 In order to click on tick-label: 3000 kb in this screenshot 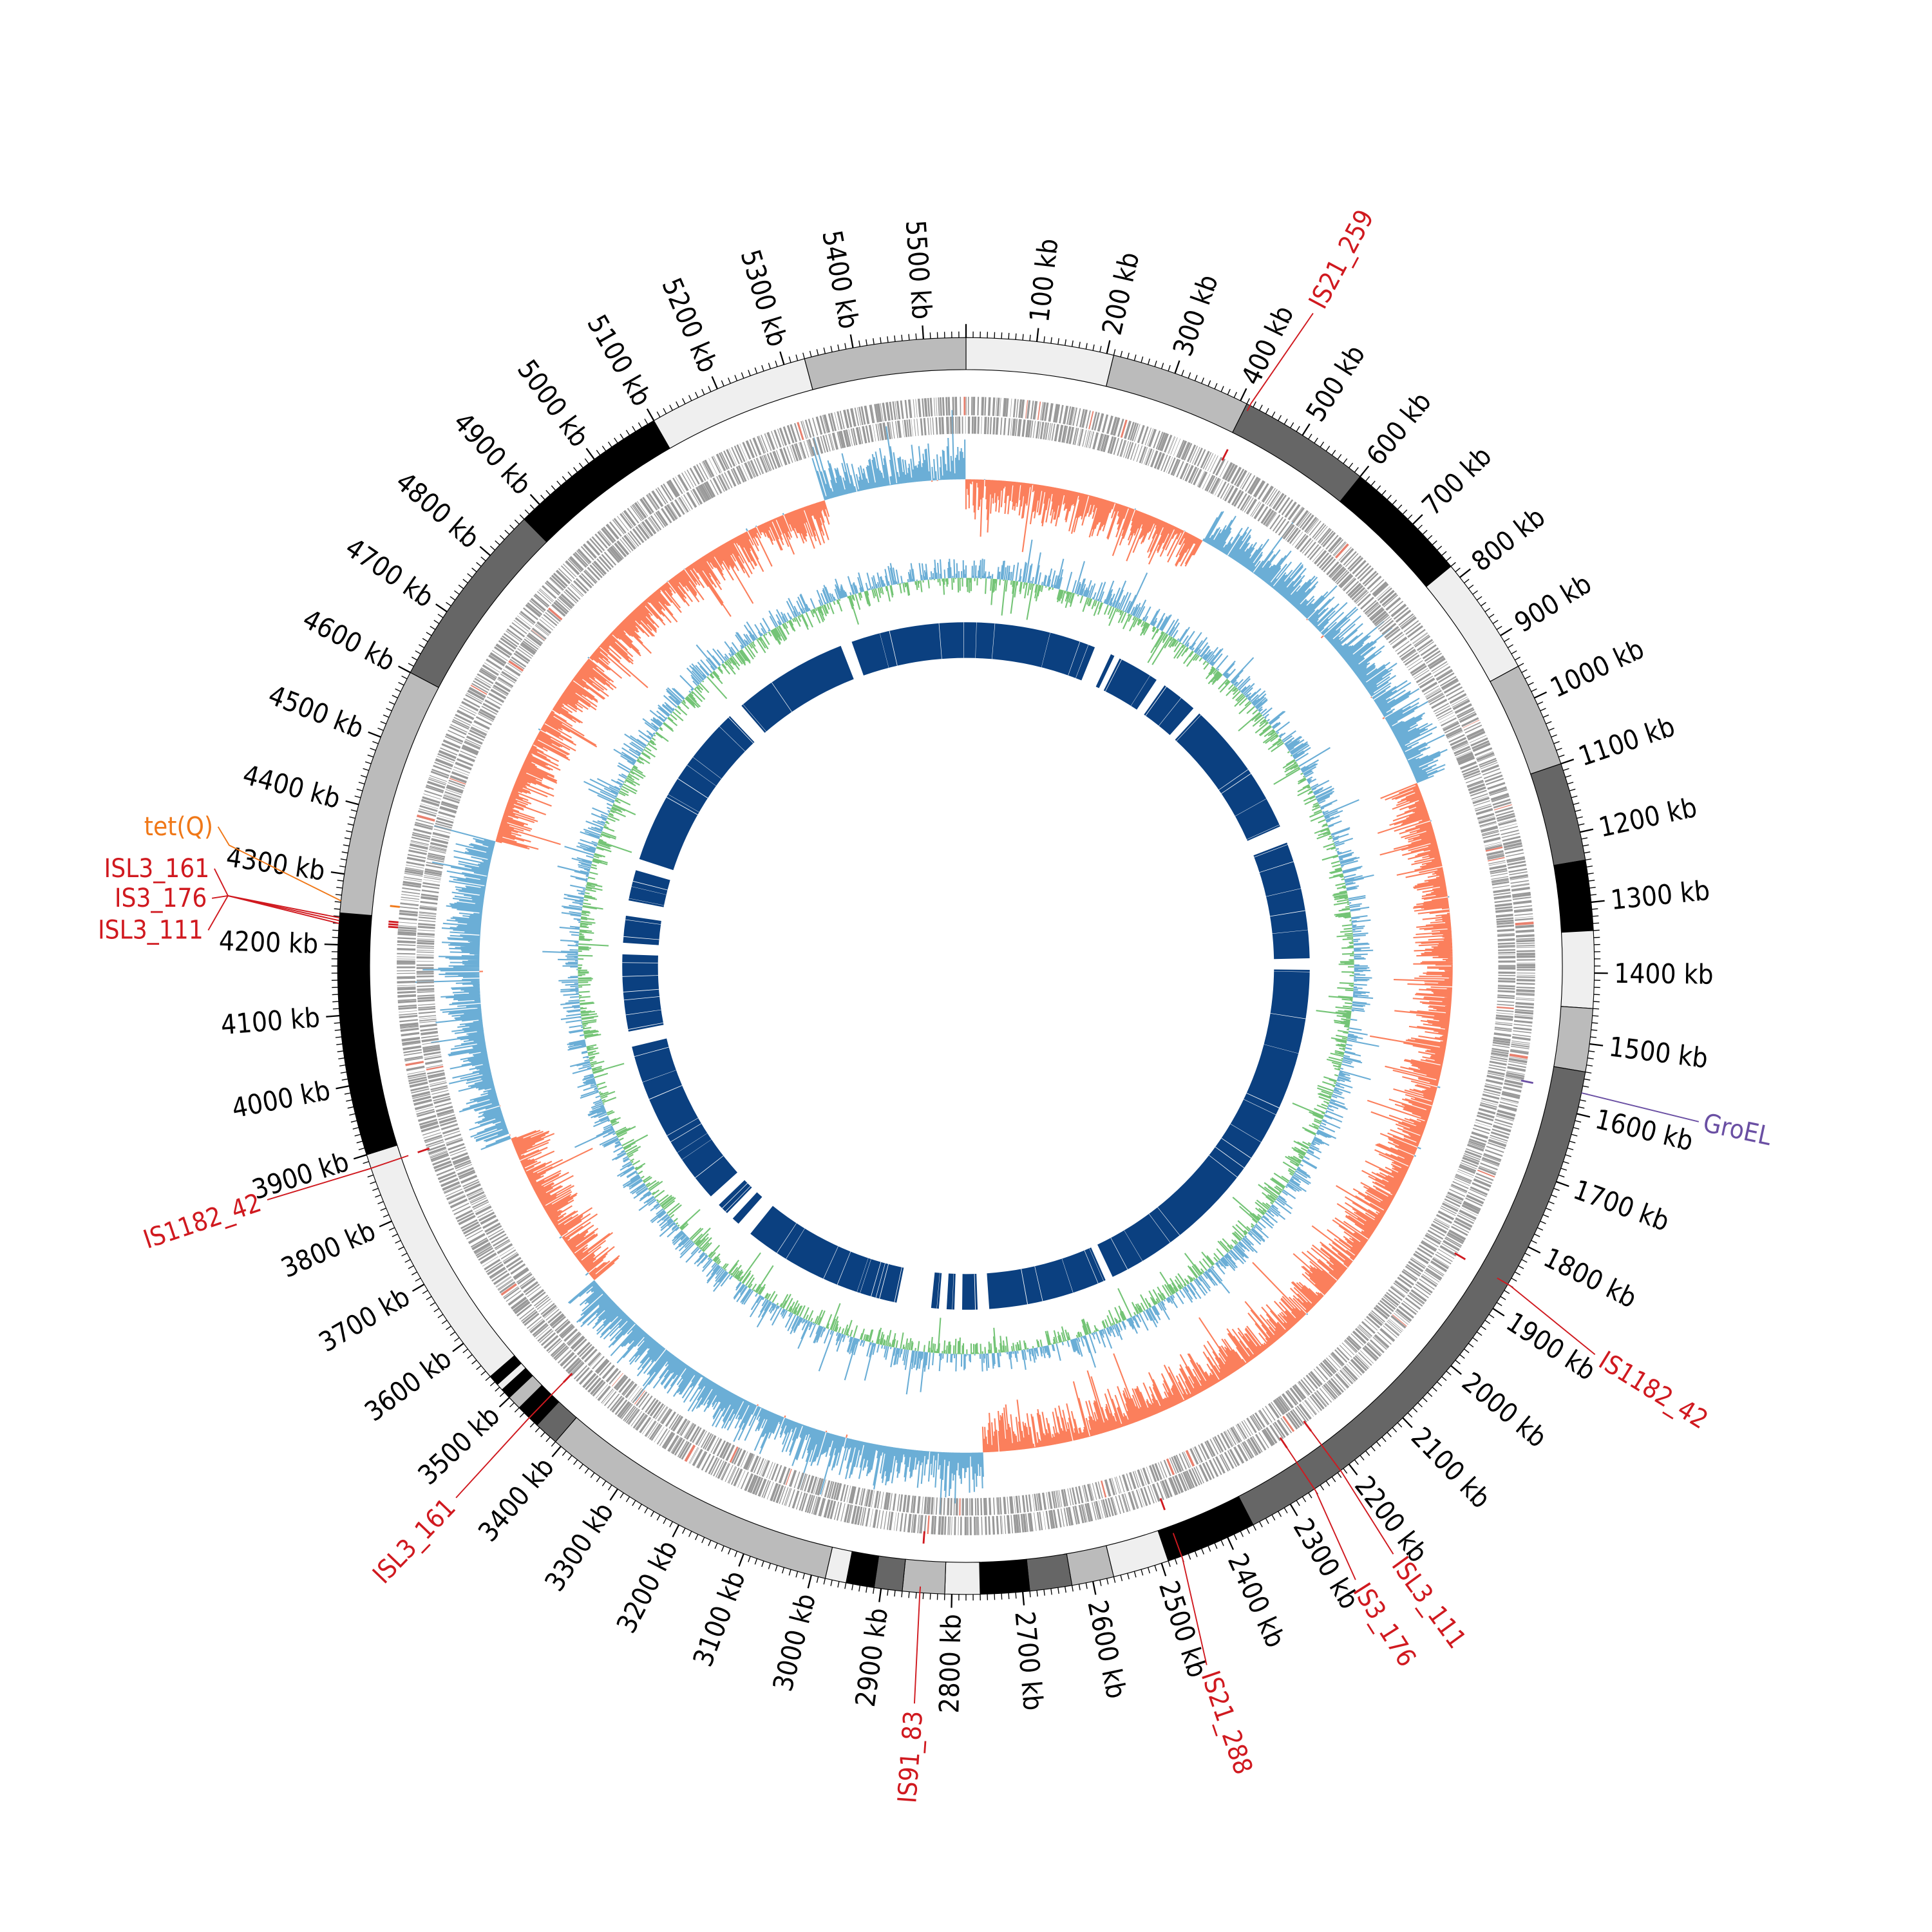, I will do `click(794, 1642)`.